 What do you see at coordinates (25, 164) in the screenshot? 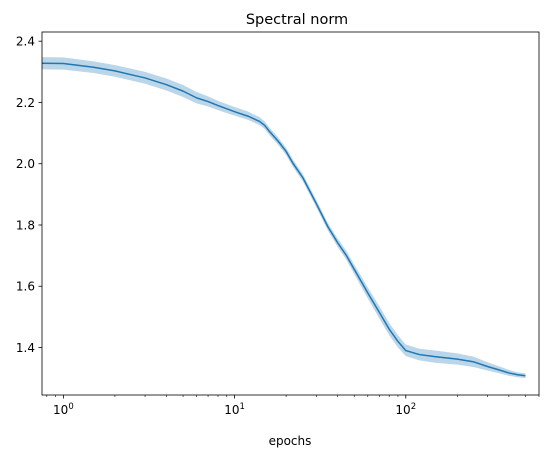
I see `y-tick-label: 2.0` at bounding box center [25, 164].